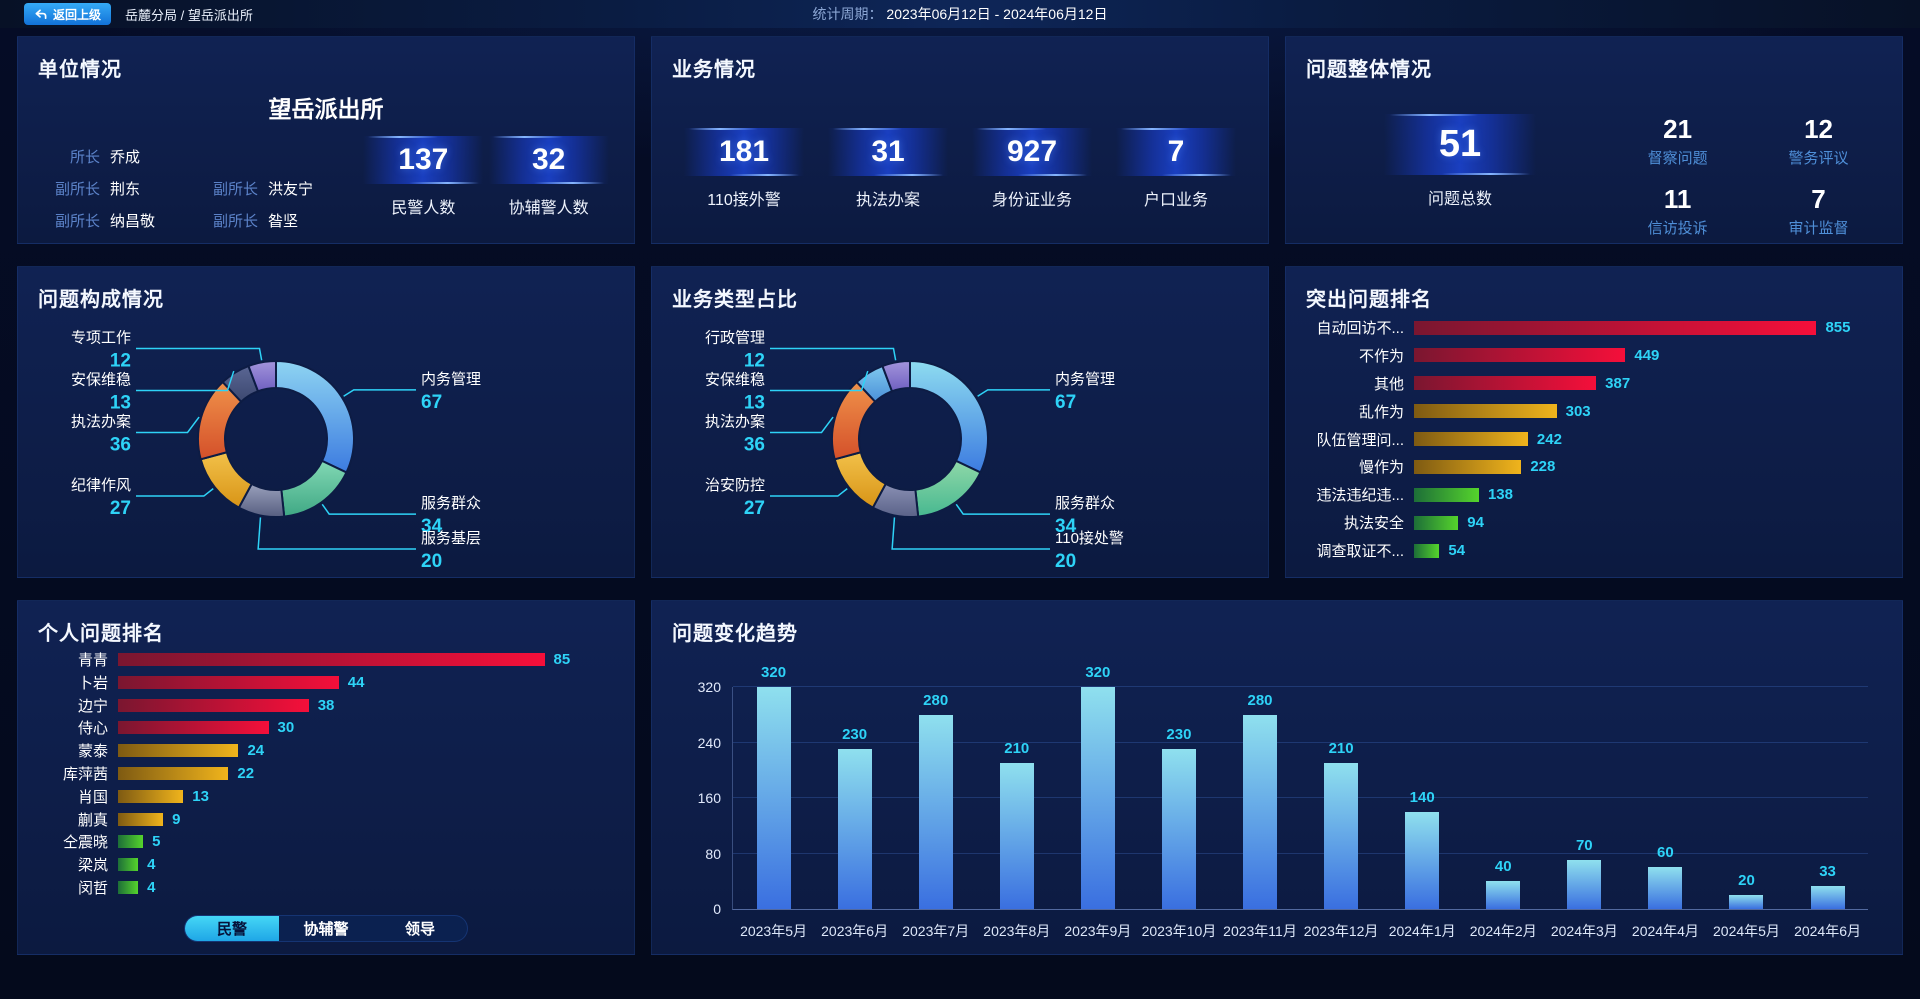  I want to click on bar-track: 38, so click(366, 705).